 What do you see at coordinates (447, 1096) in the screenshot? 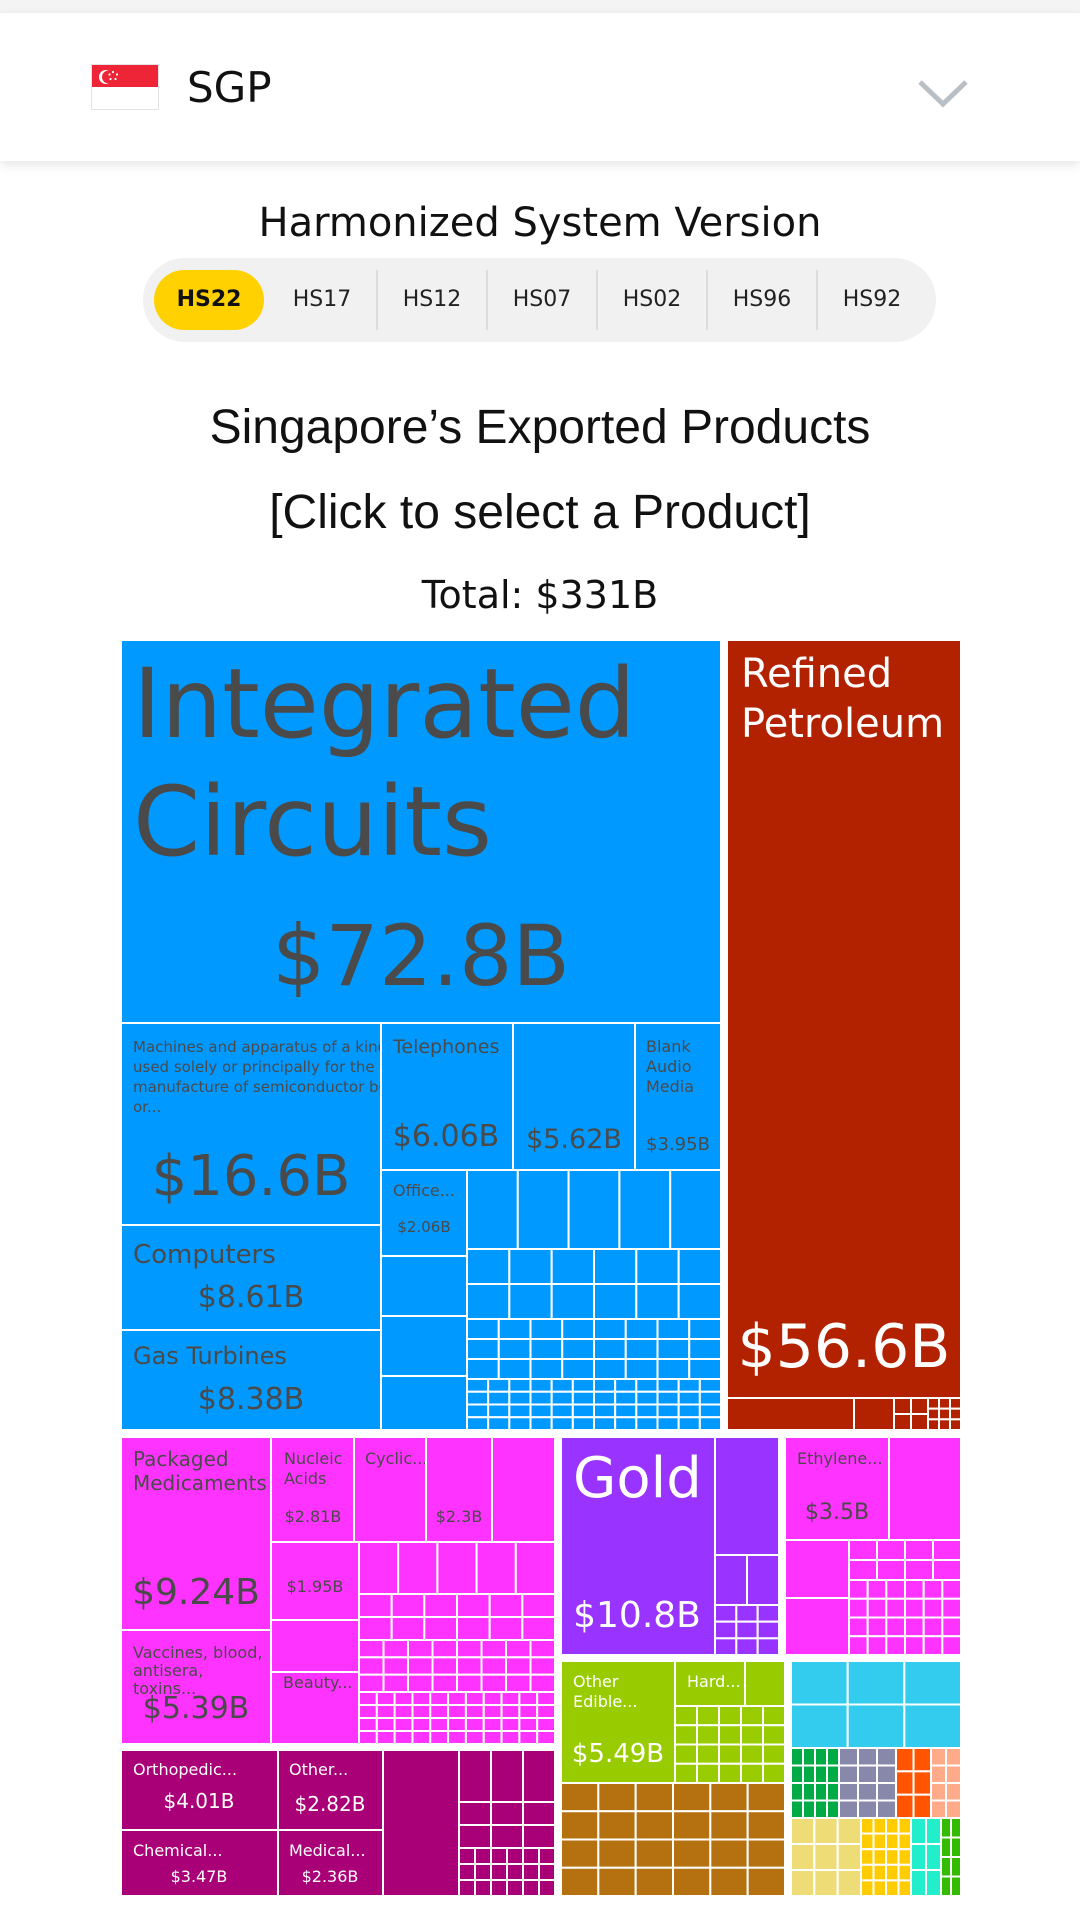
I see `tile-telephones` at bounding box center [447, 1096].